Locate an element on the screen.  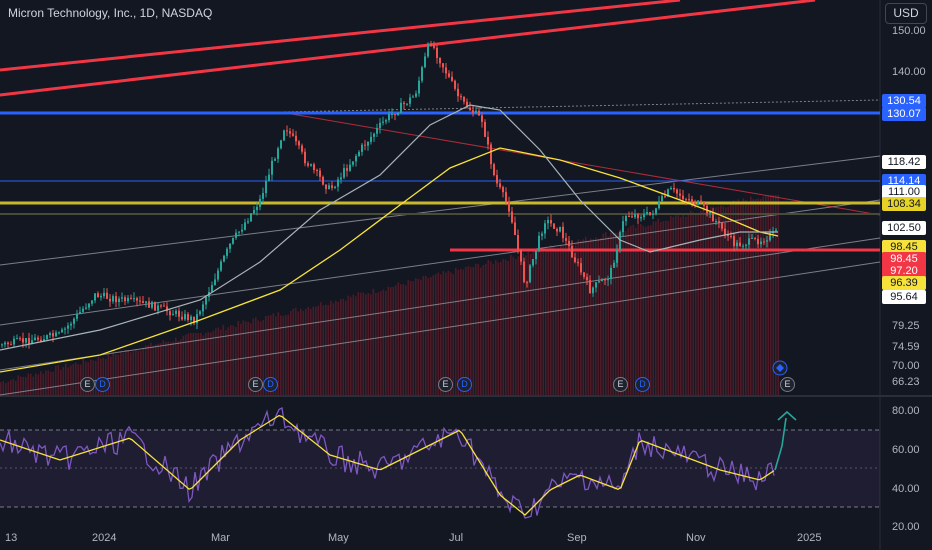
rsi-forecast-arrow is located at coordinates (780, 444).